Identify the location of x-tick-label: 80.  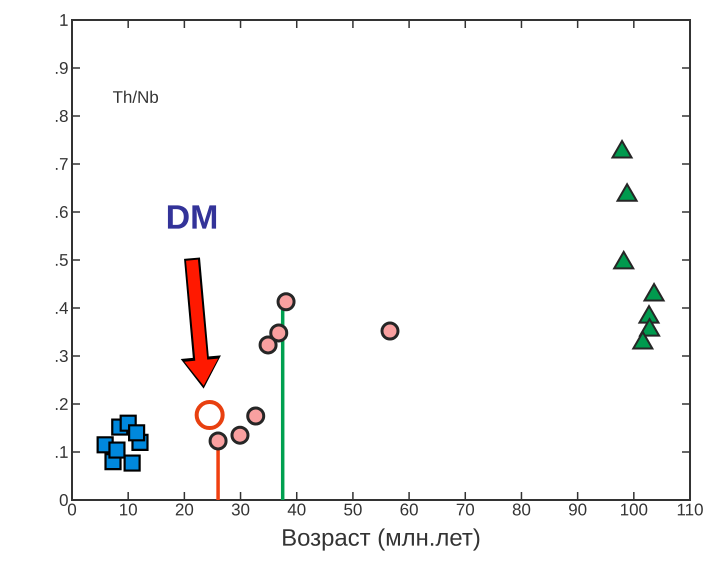
(521, 510).